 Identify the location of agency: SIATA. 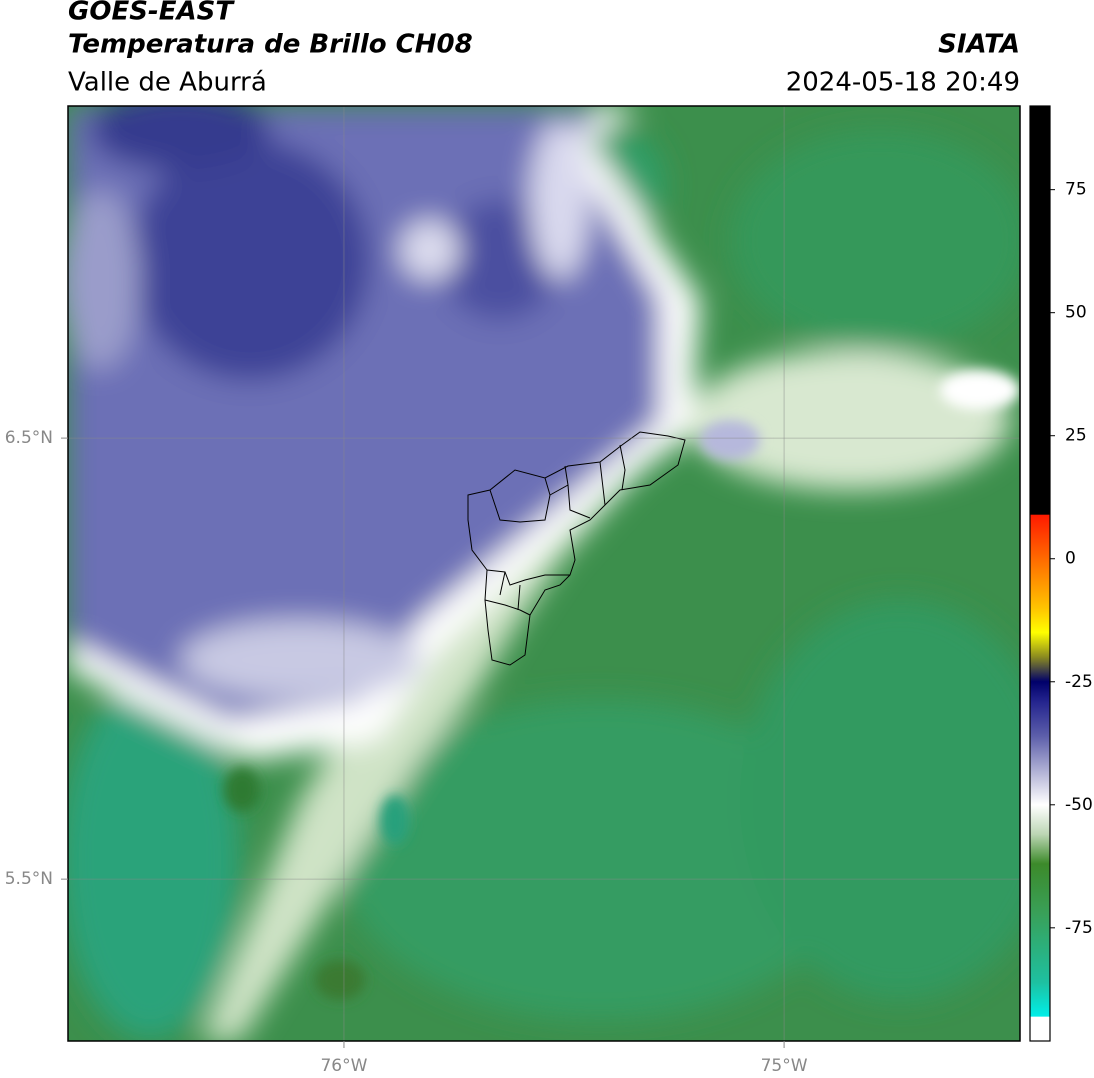
(979, 45).